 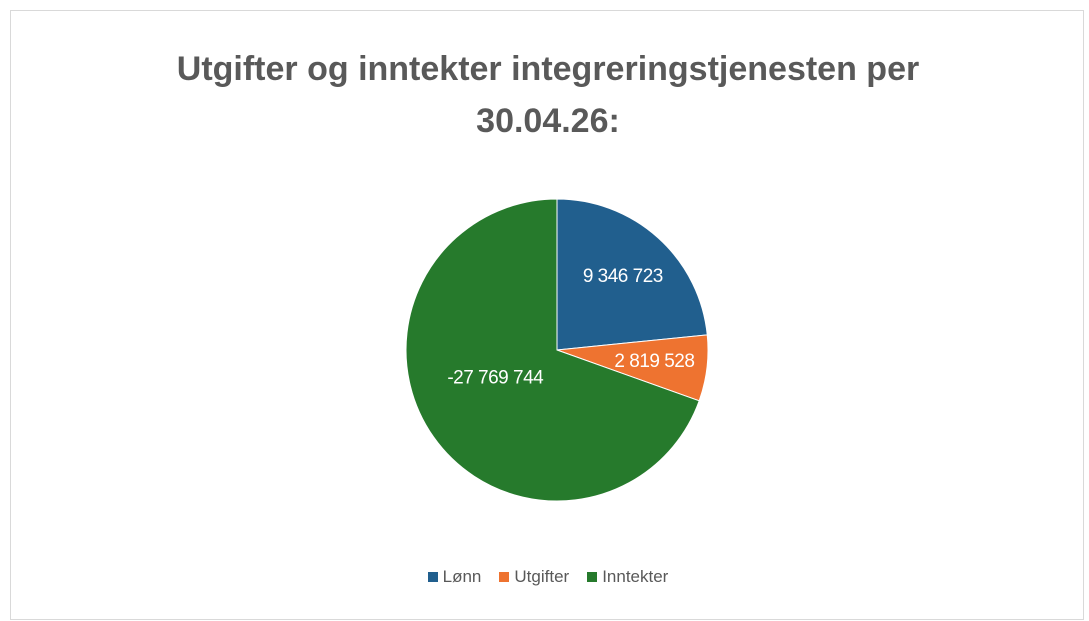 I want to click on legend-entry: Utgifter, so click(x=534, y=577).